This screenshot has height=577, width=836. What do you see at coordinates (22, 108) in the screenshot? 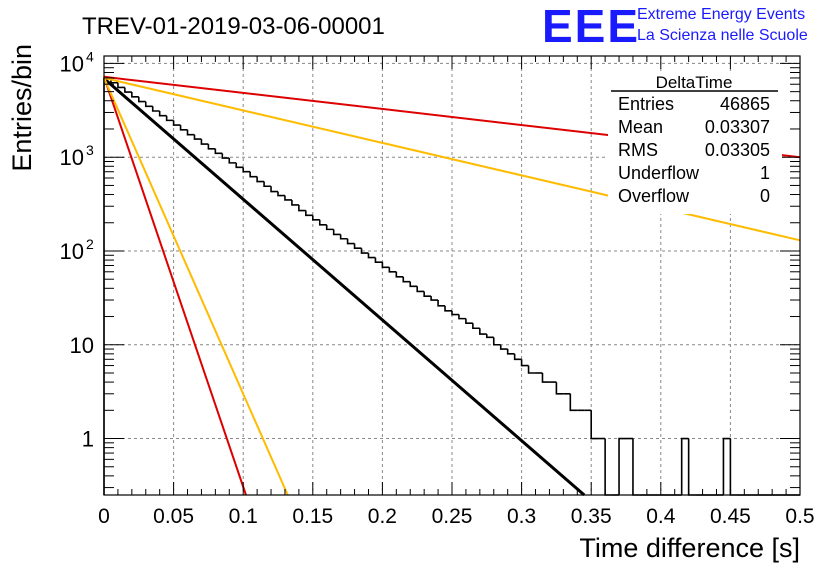
I see `y-axis-label: Entries/bin` at bounding box center [22, 108].